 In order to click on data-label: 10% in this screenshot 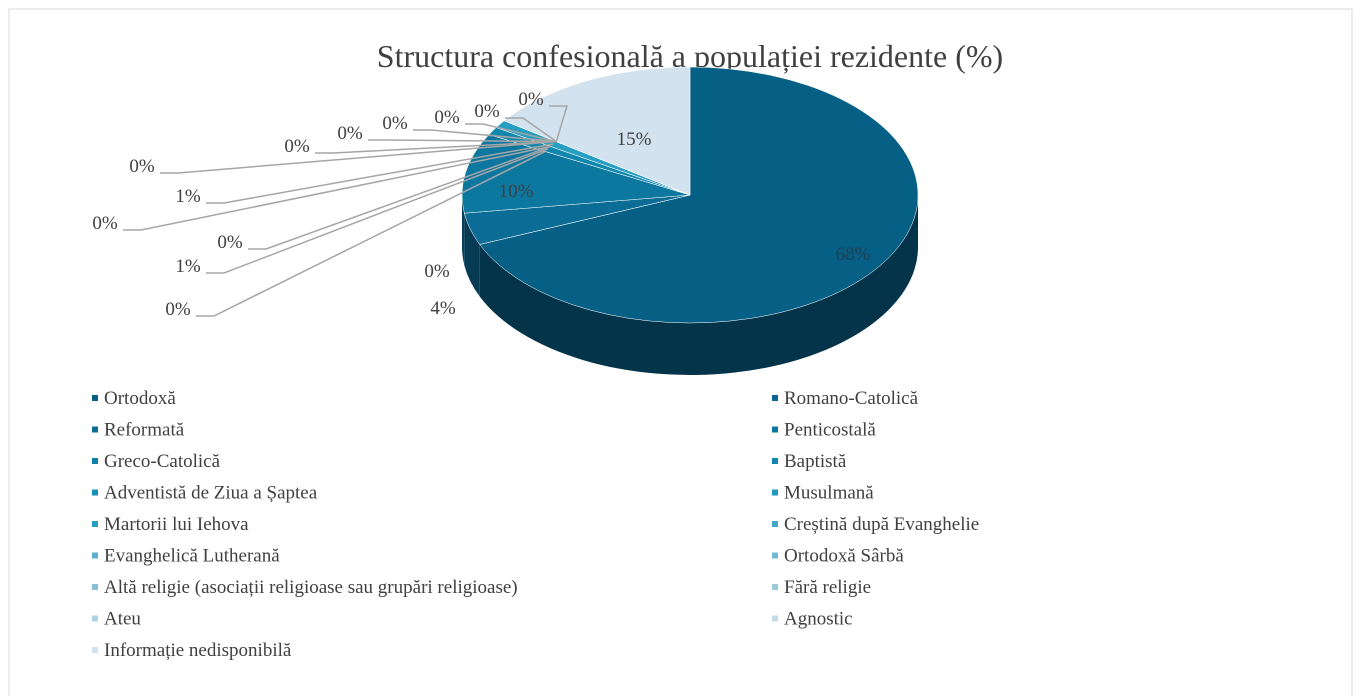, I will do `click(516, 191)`.